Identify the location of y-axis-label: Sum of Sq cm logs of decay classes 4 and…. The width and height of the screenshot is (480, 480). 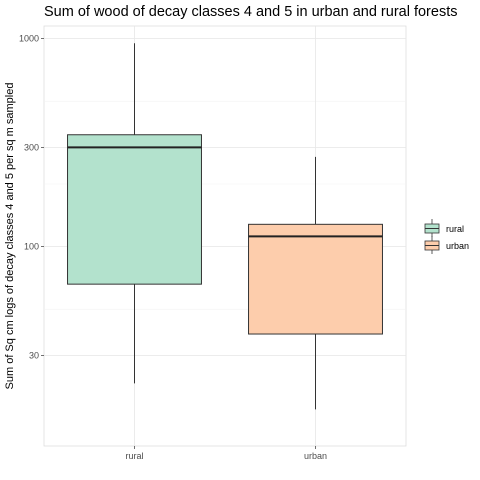
(10, 236).